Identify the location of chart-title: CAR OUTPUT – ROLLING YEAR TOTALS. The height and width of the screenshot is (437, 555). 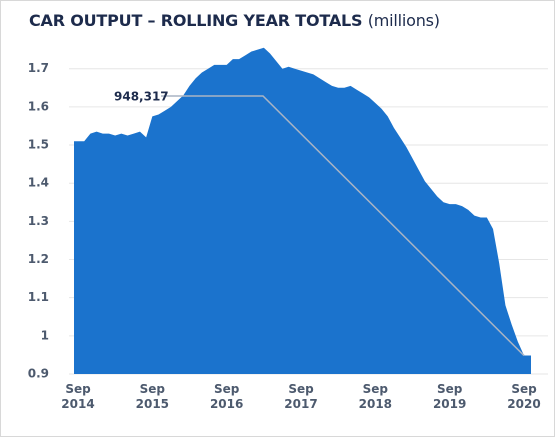
(196, 20).